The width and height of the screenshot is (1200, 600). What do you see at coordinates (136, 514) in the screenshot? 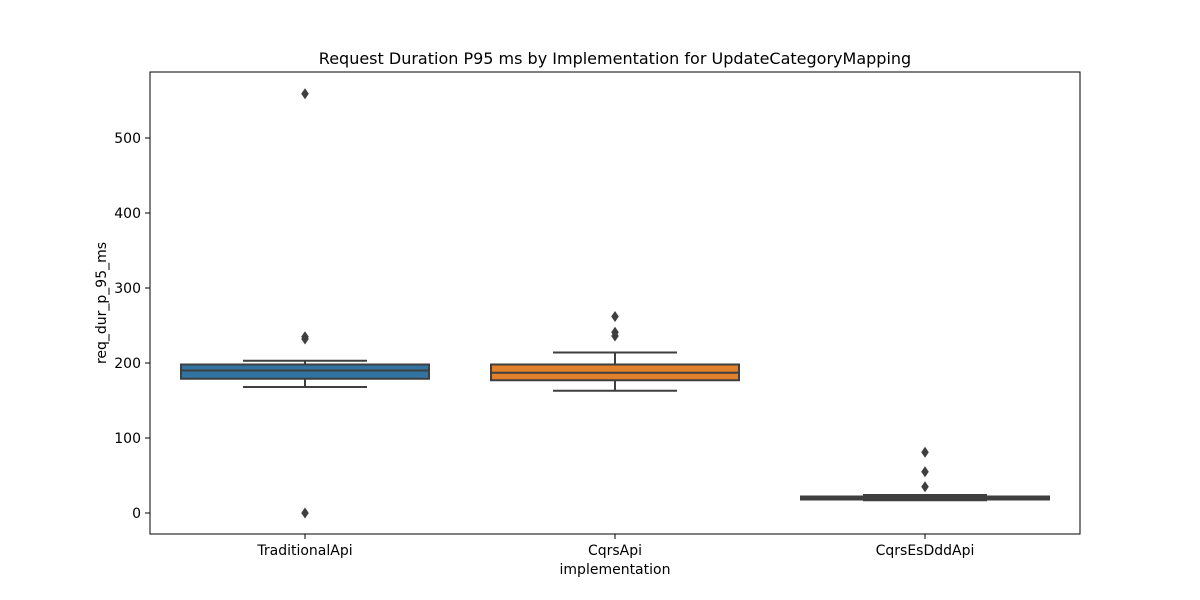
I see `y-tick-label: 0` at bounding box center [136, 514].